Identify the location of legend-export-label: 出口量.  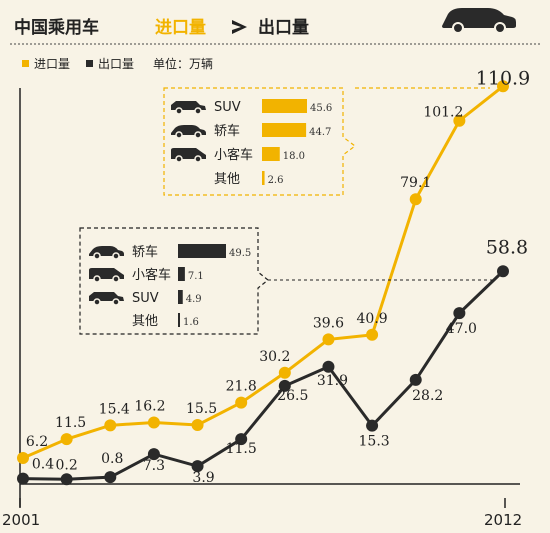
(116, 64).